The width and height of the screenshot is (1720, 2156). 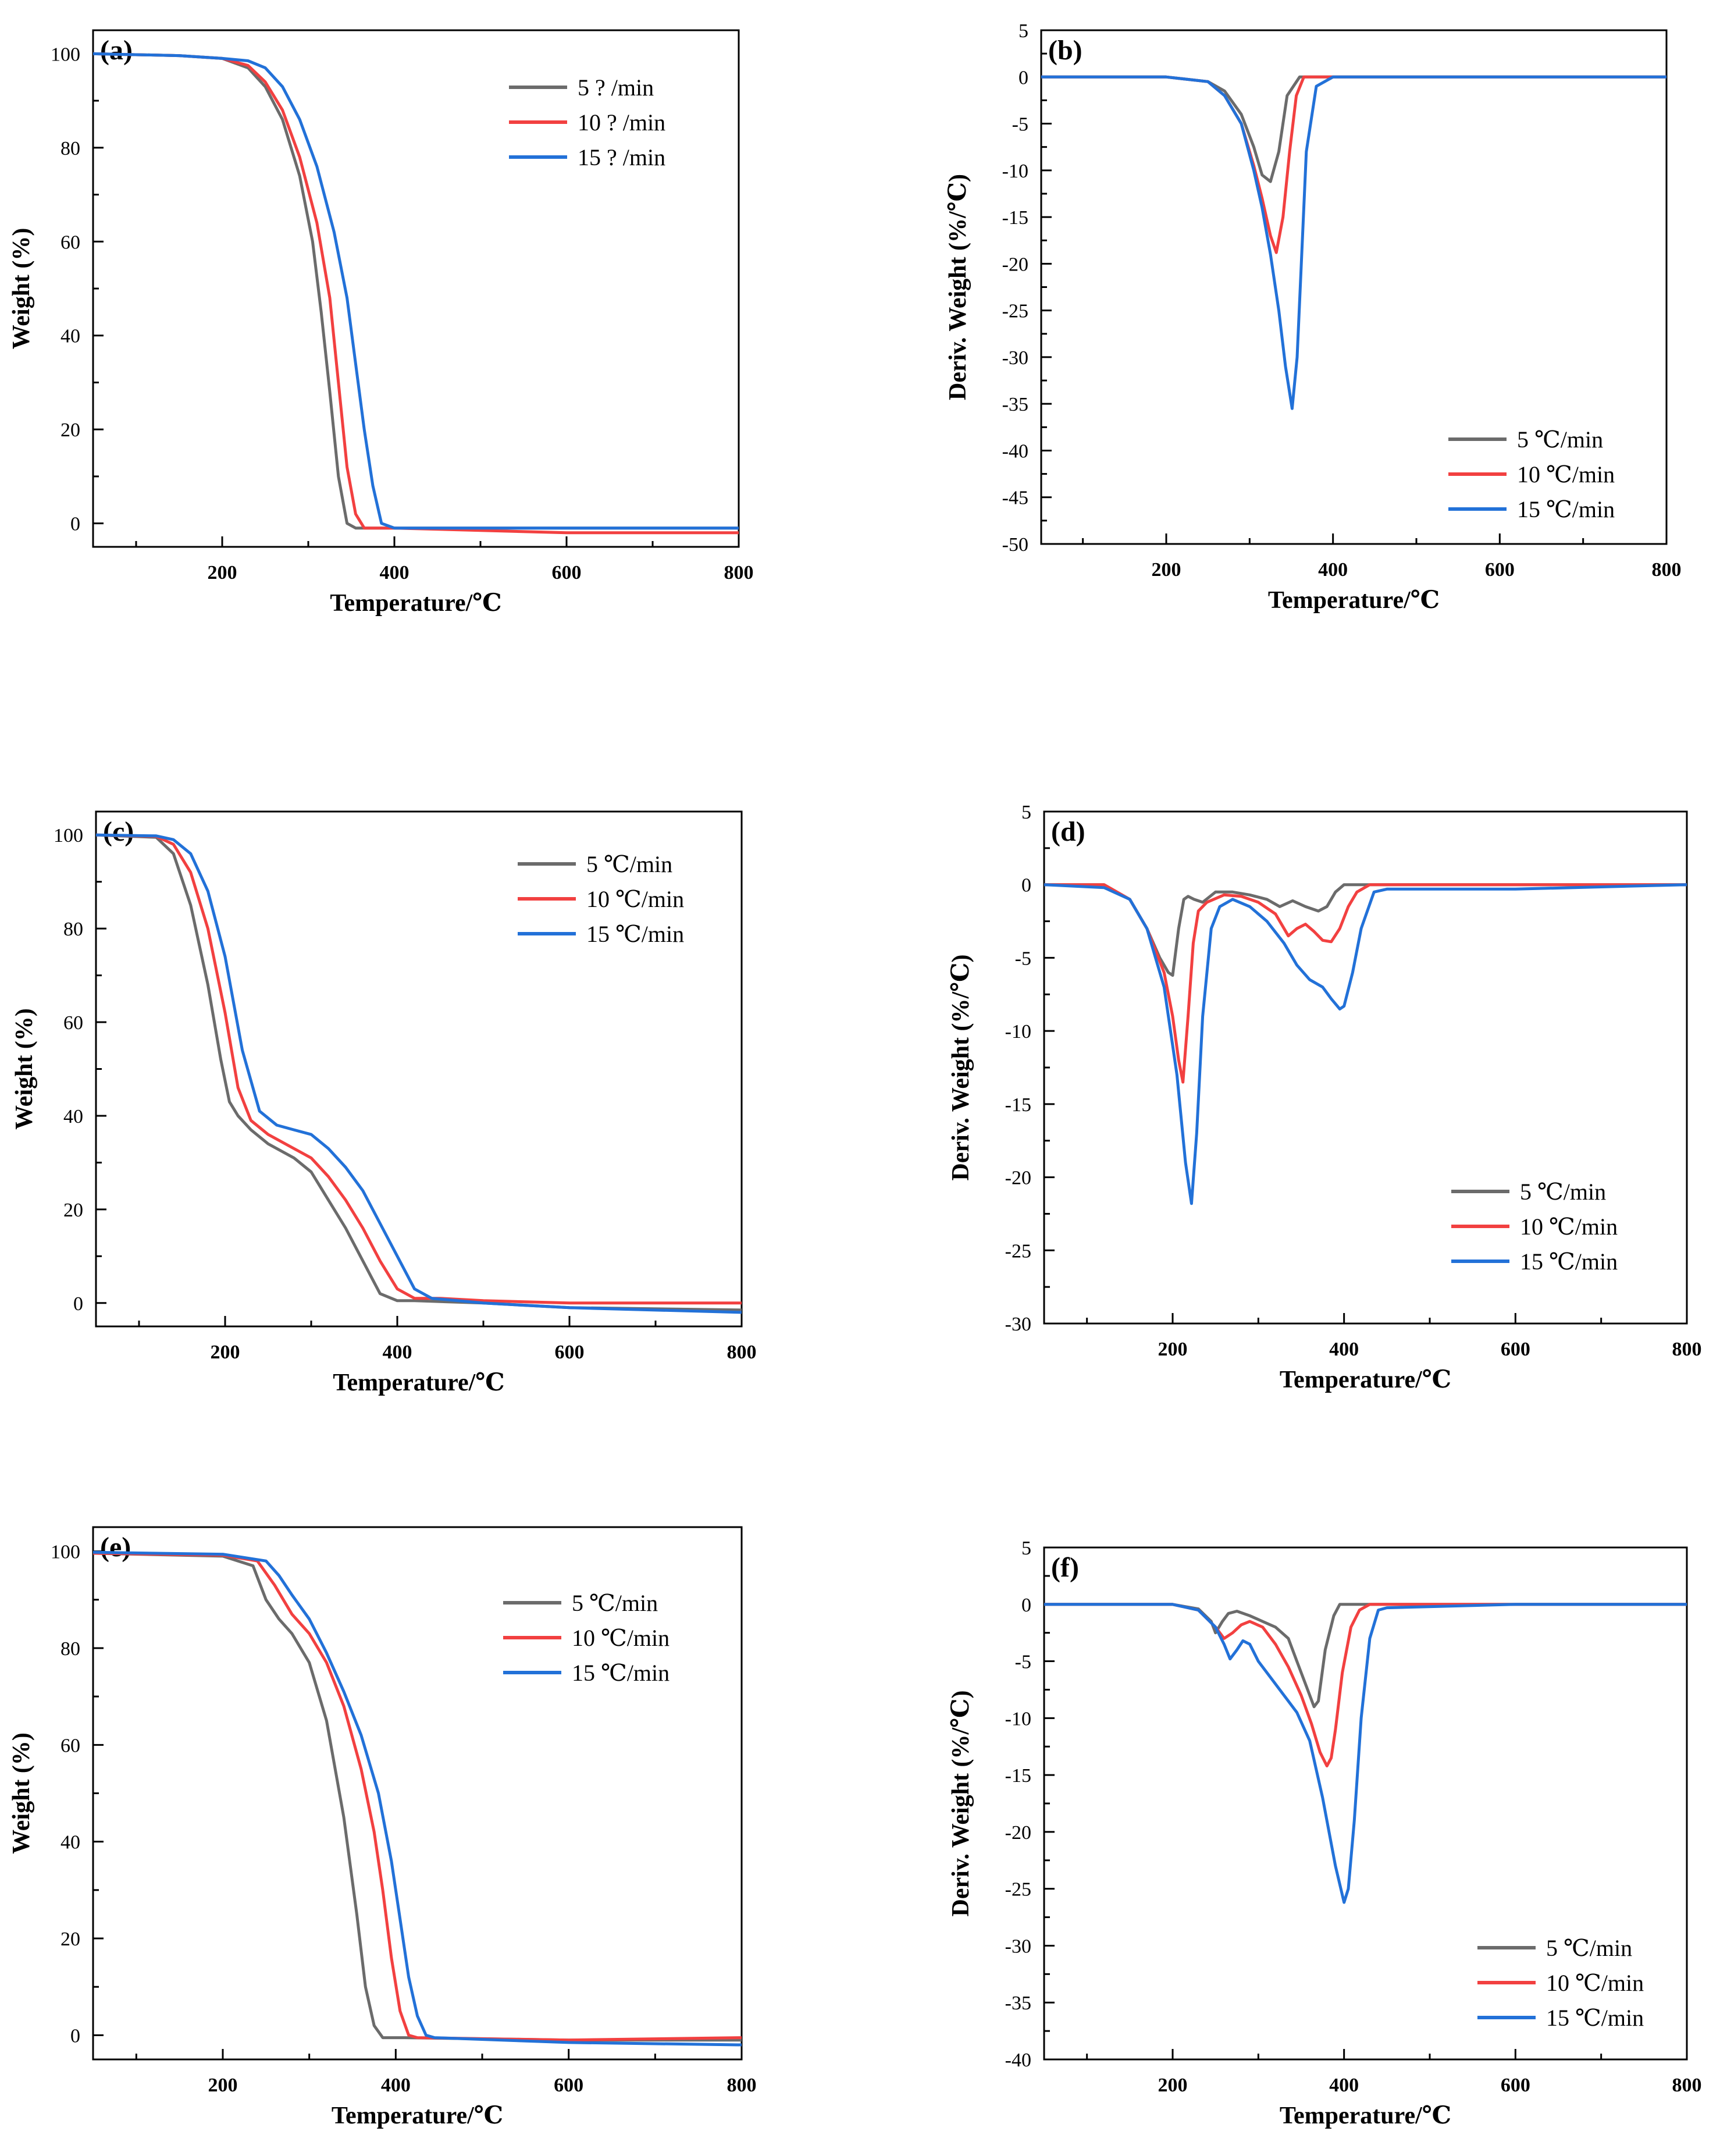 What do you see at coordinates (117, 50) in the screenshot?
I see `panel-label: (a)` at bounding box center [117, 50].